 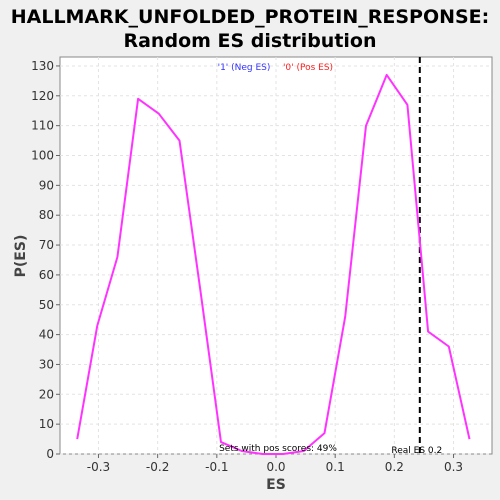 What do you see at coordinates (42, 126) in the screenshot?
I see `y-tick-label: 110` at bounding box center [42, 126].